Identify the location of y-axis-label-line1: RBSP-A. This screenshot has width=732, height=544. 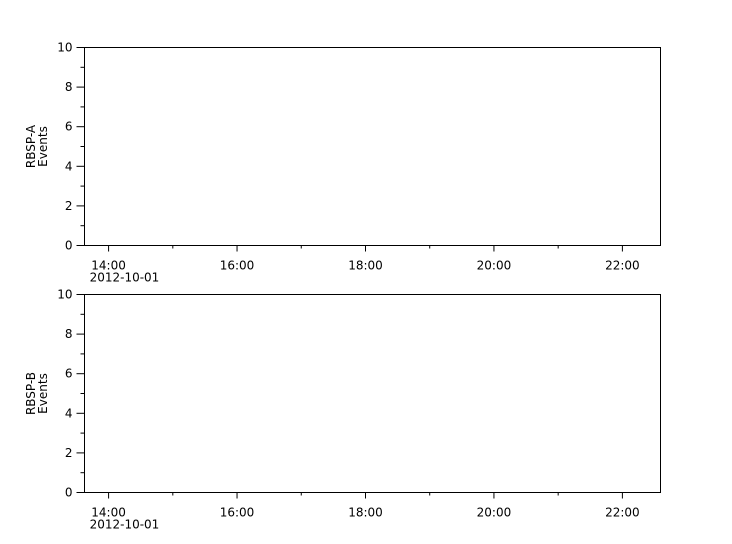
(31, 146).